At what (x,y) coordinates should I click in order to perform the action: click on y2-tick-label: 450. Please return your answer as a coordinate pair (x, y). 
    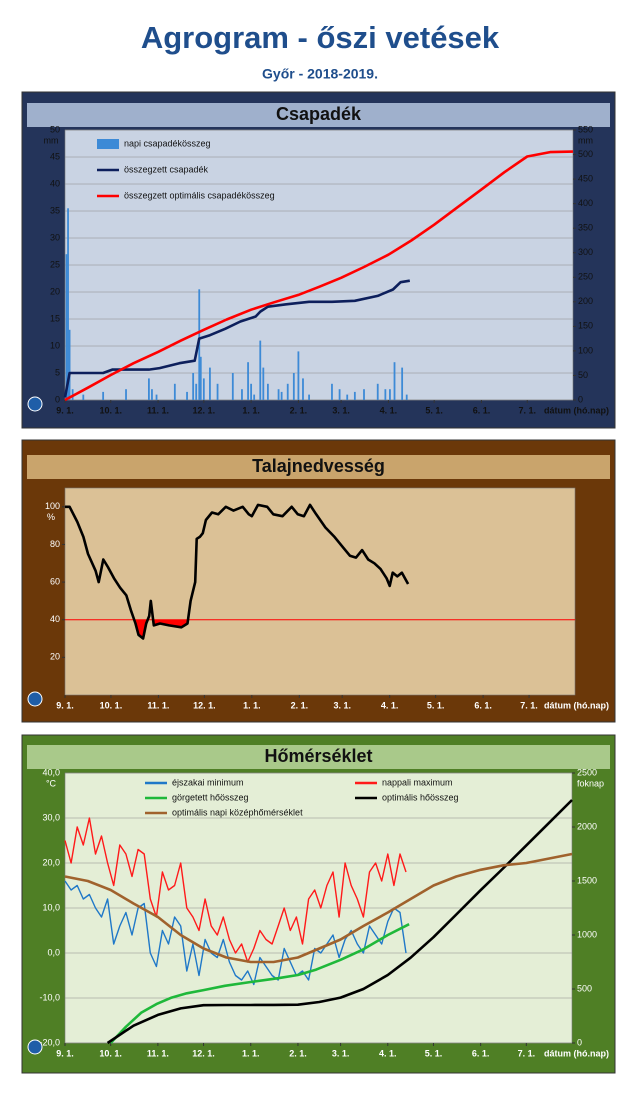
    Looking at the image, I should click on (585, 178).